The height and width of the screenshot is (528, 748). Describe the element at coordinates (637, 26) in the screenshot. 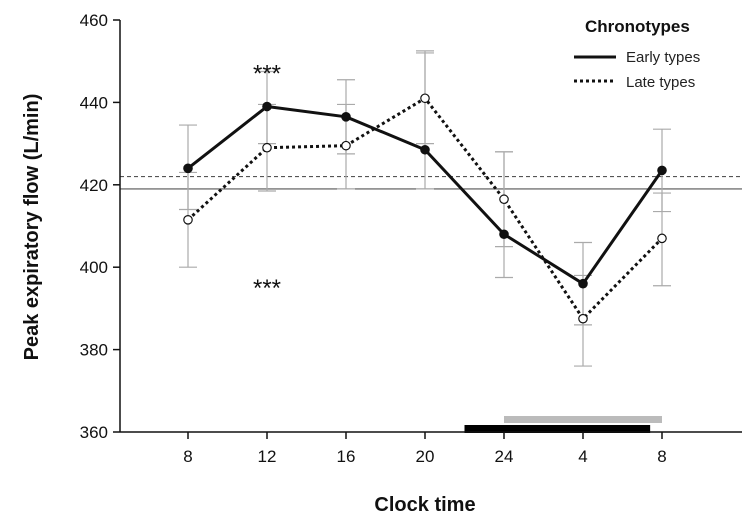

I see `legend-title: Chronotypes` at that location.